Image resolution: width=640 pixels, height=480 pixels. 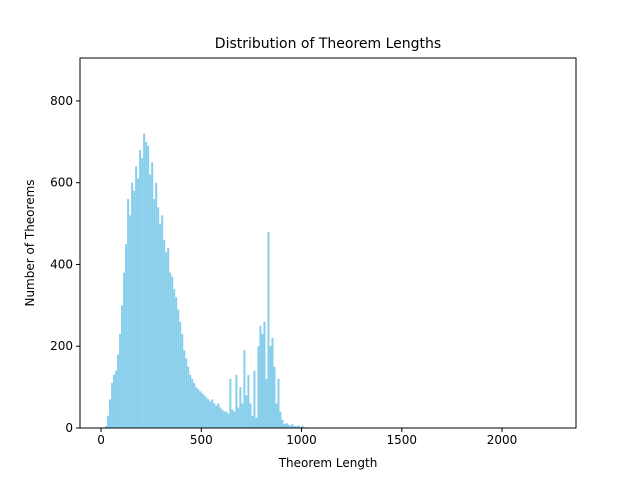 I want to click on x-tick-label: 1500, so click(x=402, y=440).